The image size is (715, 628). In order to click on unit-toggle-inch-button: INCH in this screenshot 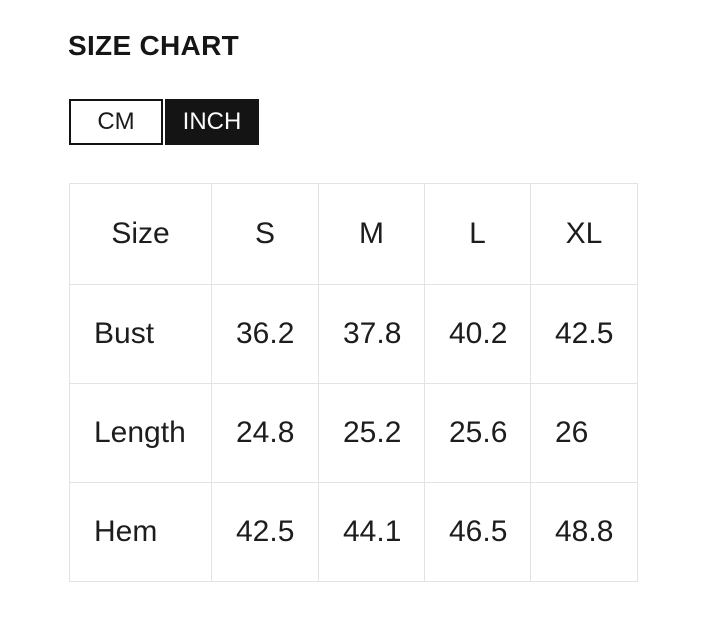, I will do `click(212, 122)`.